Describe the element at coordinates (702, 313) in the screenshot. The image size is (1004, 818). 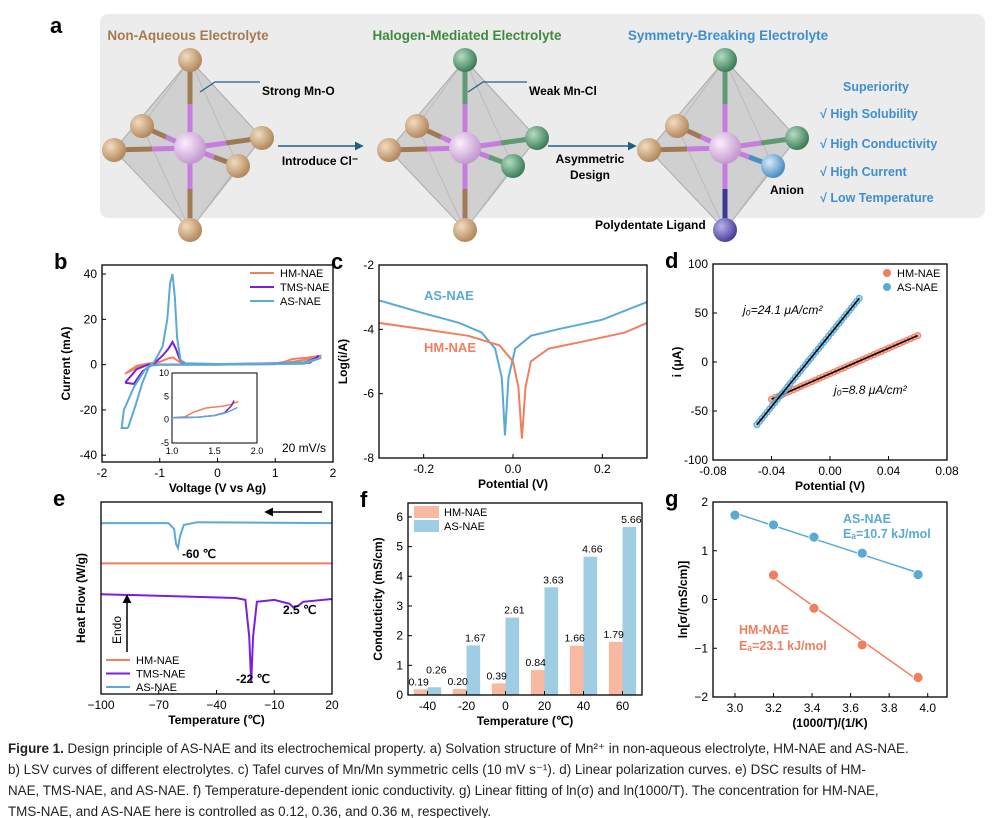
I see `y-tick-label: 50` at that location.